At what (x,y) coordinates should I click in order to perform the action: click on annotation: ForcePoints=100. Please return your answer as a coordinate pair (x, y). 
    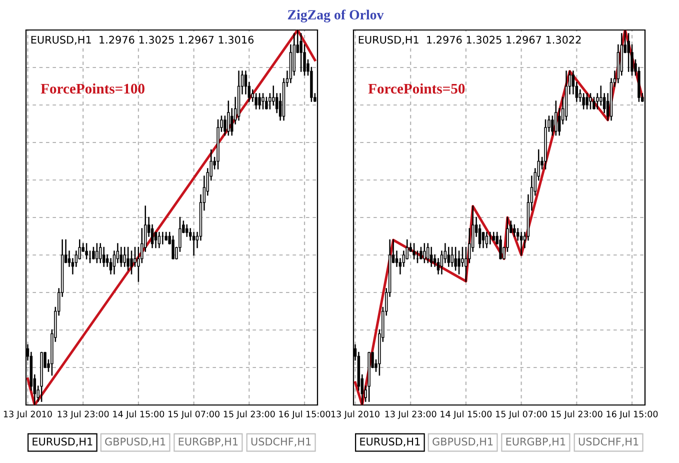
    Looking at the image, I should click on (92, 88).